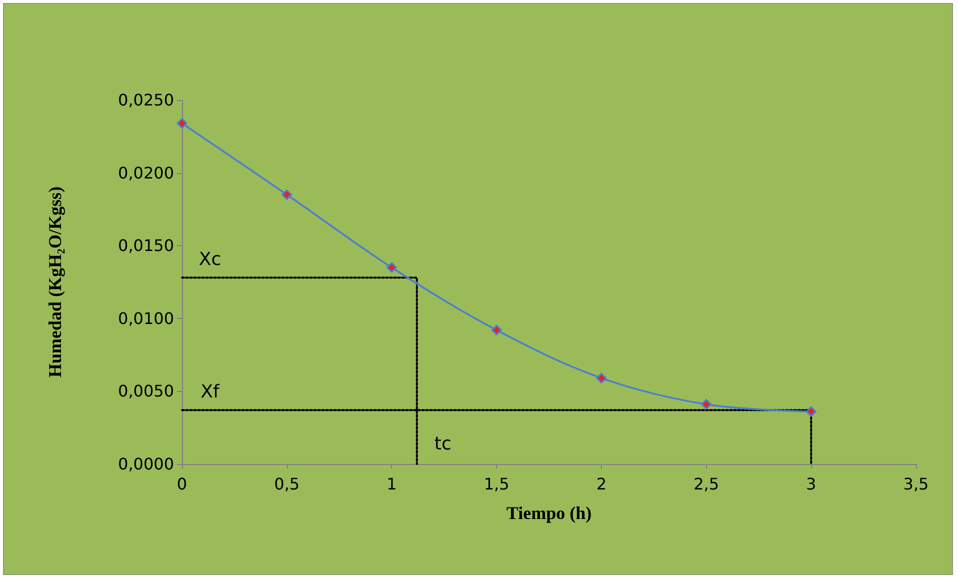 The image size is (958, 579). Describe the element at coordinates (146, 100) in the screenshot. I see `y-tick-label: 0,0250` at that location.